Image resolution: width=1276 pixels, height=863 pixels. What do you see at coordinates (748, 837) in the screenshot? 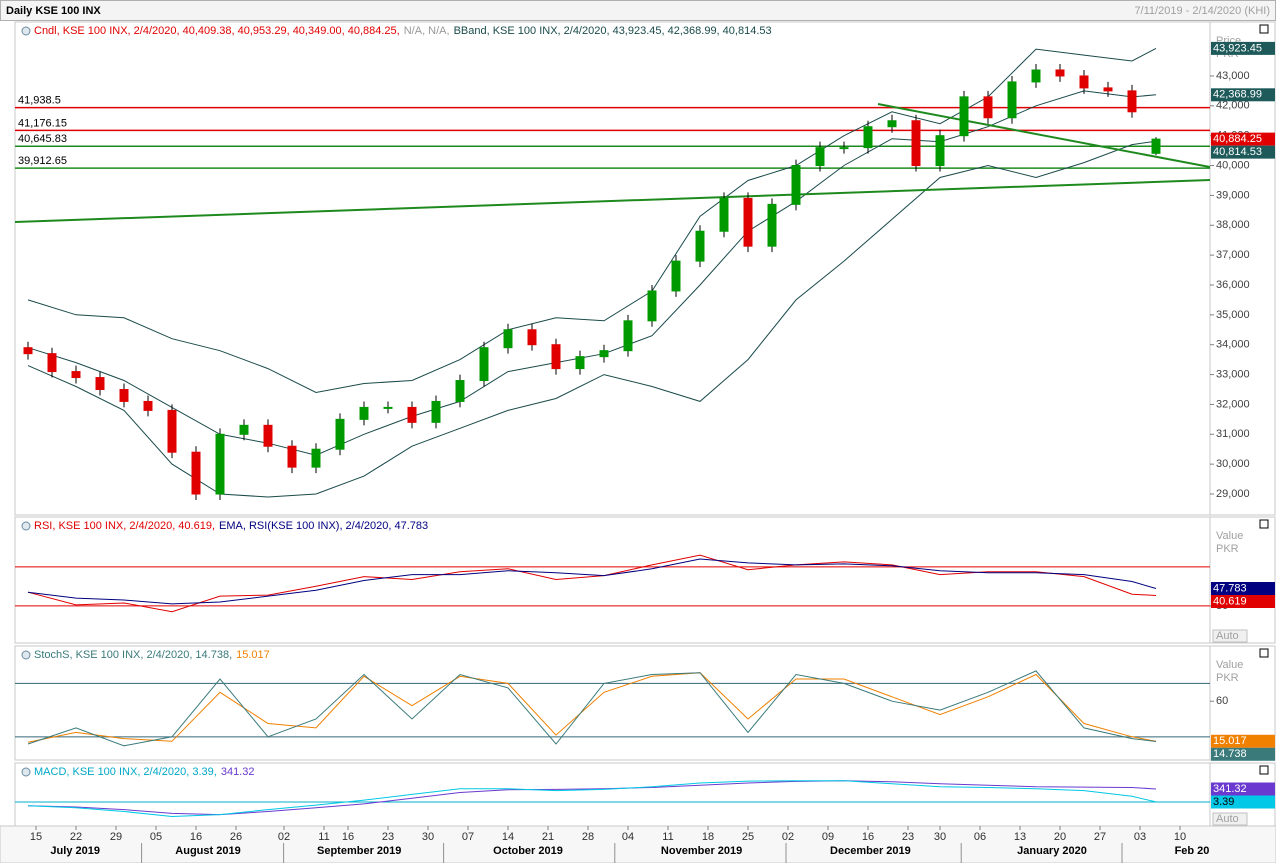
I see `x-tick-label: 25` at bounding box center [748, 837].